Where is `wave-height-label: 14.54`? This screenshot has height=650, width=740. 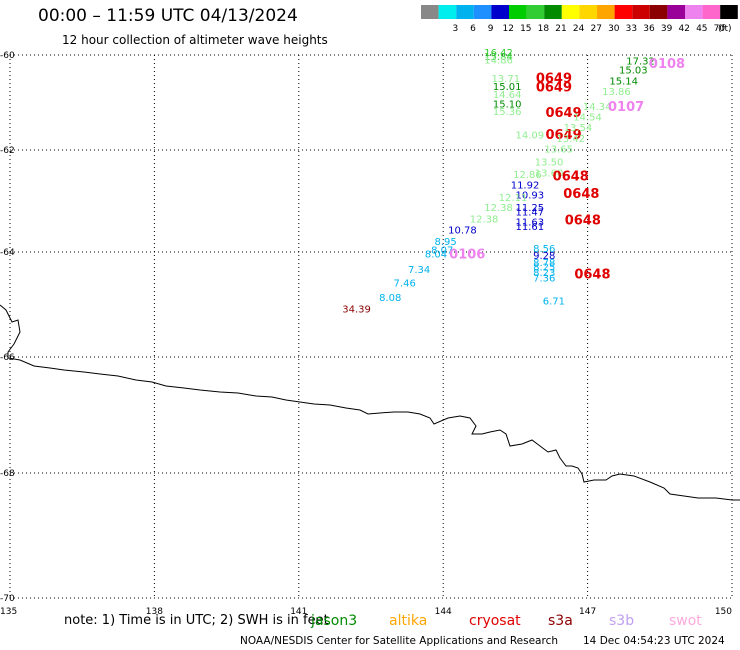
wave-height-label: 14.54 is located at coordinates (587, 118).